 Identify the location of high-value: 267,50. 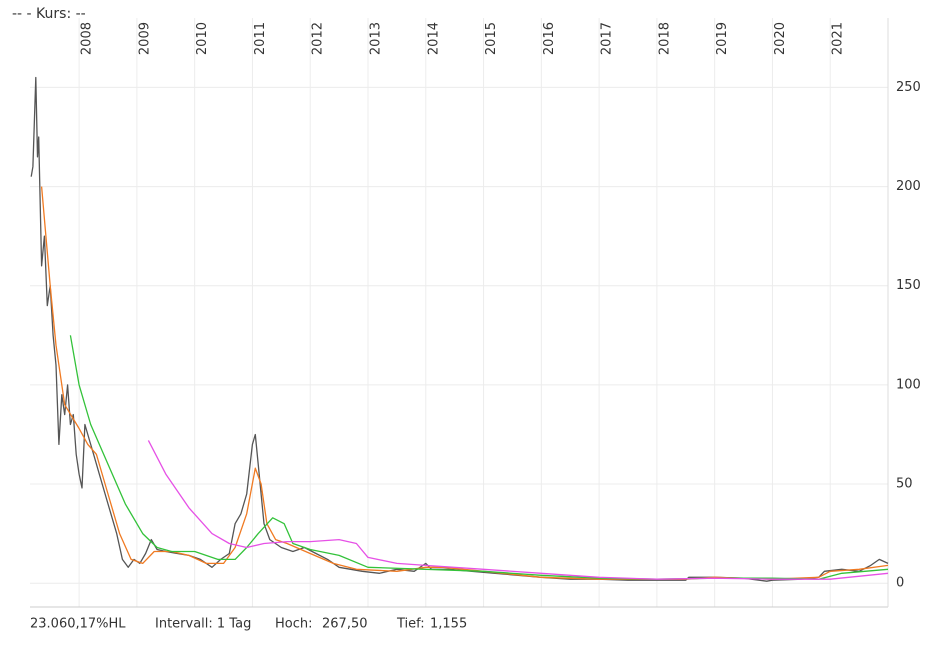
(345, 624).